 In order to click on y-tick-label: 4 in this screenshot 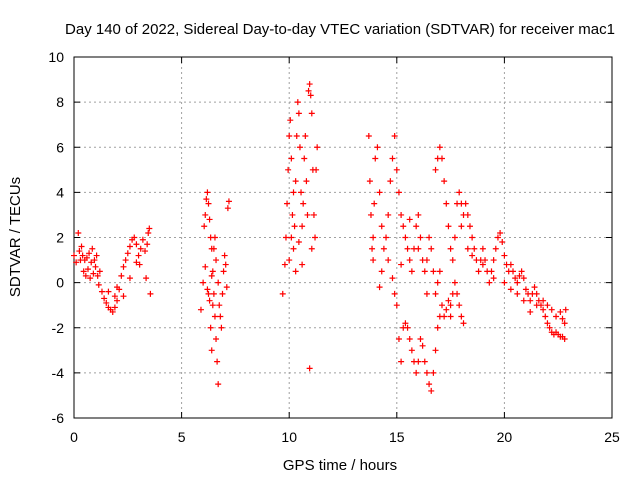, I will do `click(60, 192)`.